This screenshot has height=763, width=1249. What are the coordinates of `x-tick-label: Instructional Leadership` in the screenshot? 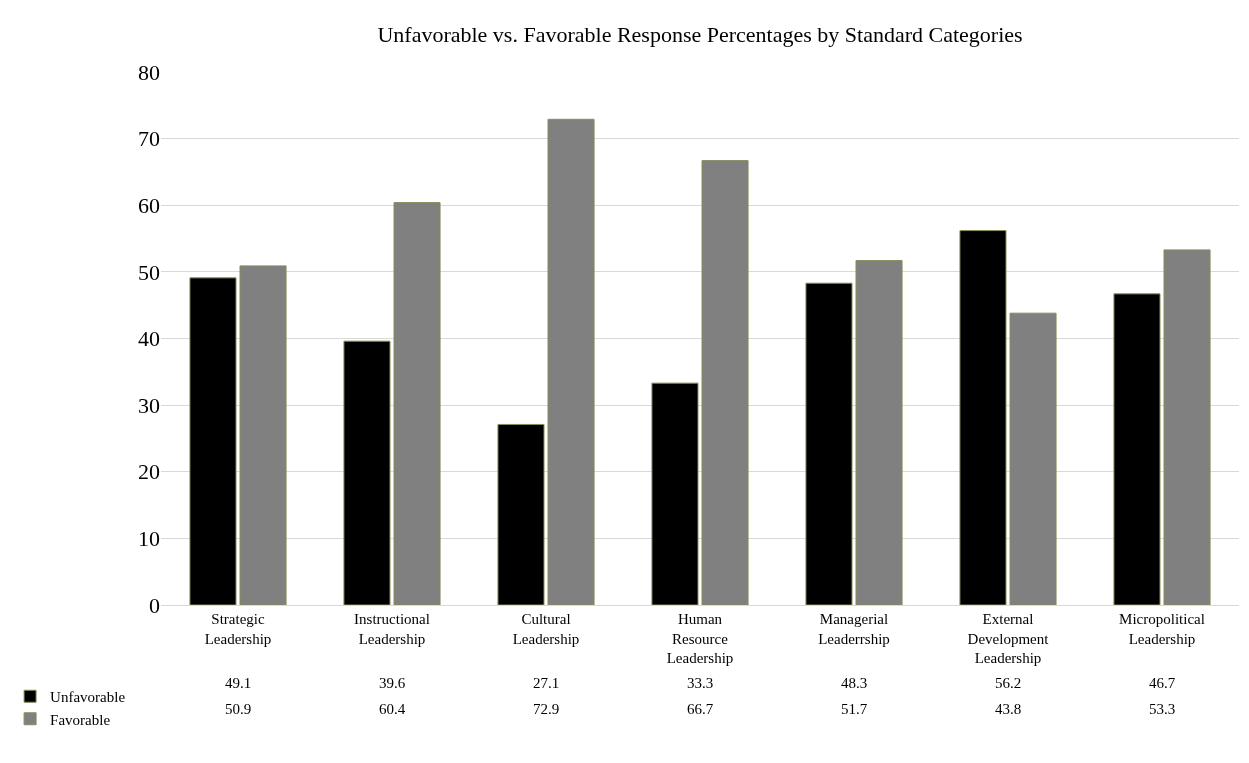 It's located at (392, 629).